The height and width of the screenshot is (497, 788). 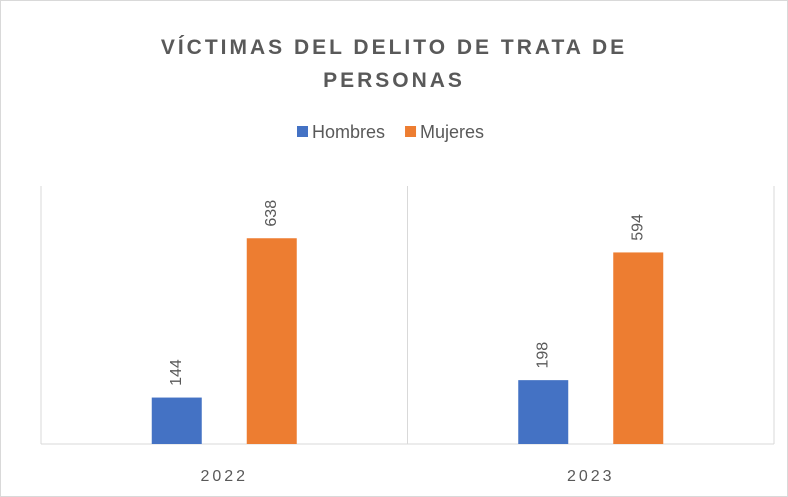 I want to click on data-label: 594, so click(x=637, y=227).